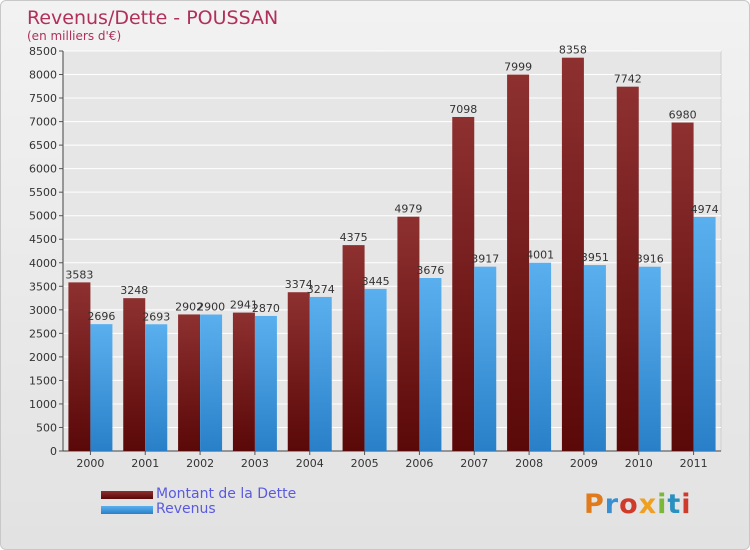 The image size is (750, 550). I want to click on value-label-revenus: 3916, so click(650, 259).